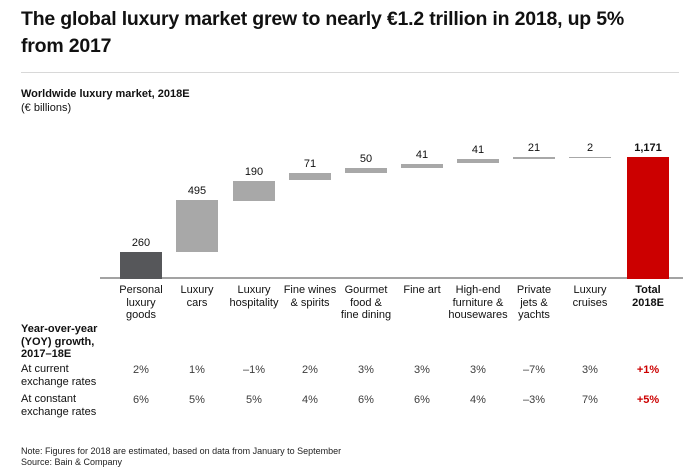  Describe the element at coordinates (422, 166) in the screenshot. I see `bar-fine-art` at that location.